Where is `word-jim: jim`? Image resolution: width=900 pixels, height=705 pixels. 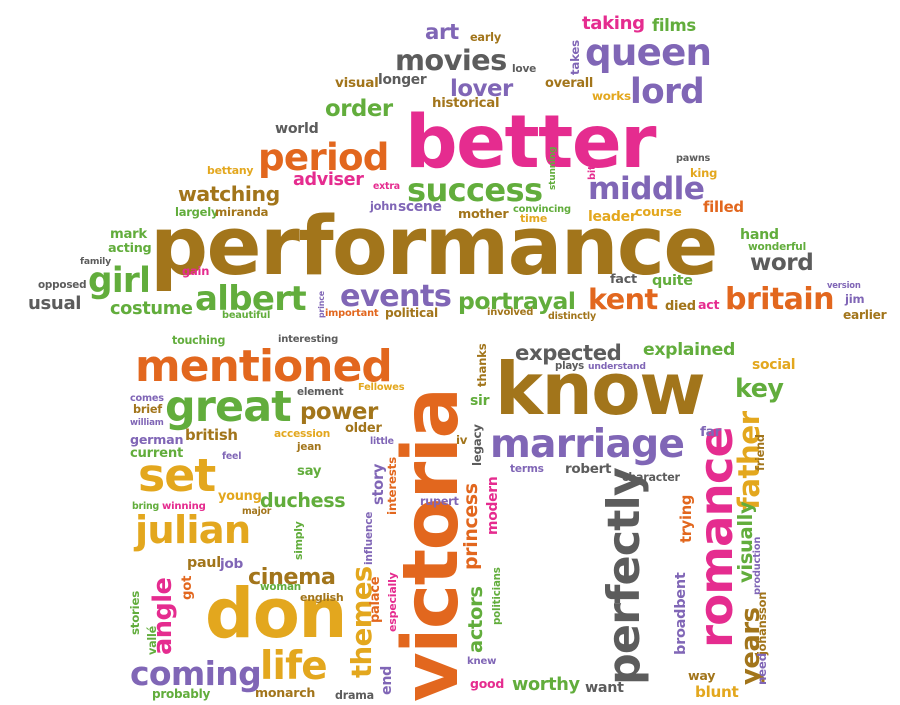
word-jim: jim is located at coordinates (855, 299).